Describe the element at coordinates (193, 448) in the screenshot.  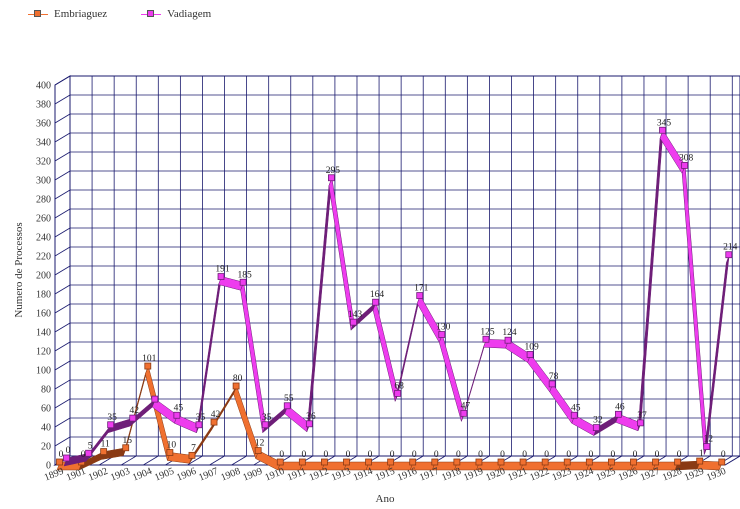
I see `series-0-data-label: 7` at that location.